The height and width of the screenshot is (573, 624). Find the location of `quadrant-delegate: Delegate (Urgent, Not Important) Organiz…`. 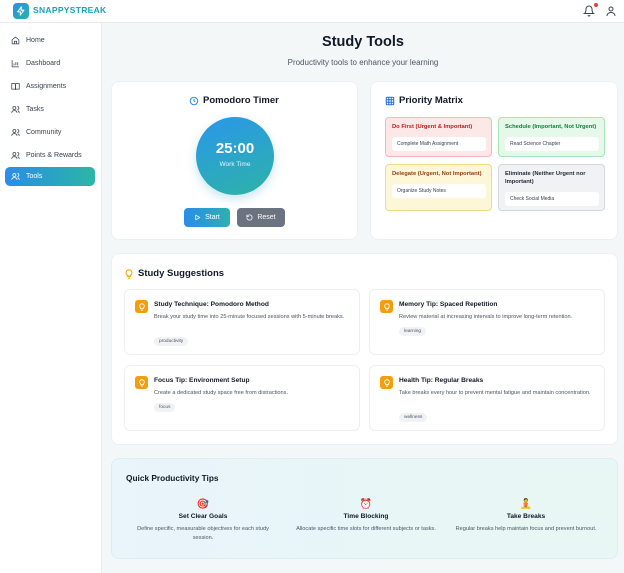

quadrant-delegate: Delegate (Urgent, Not Important) Organiz… is located at coordinates (438, 187).